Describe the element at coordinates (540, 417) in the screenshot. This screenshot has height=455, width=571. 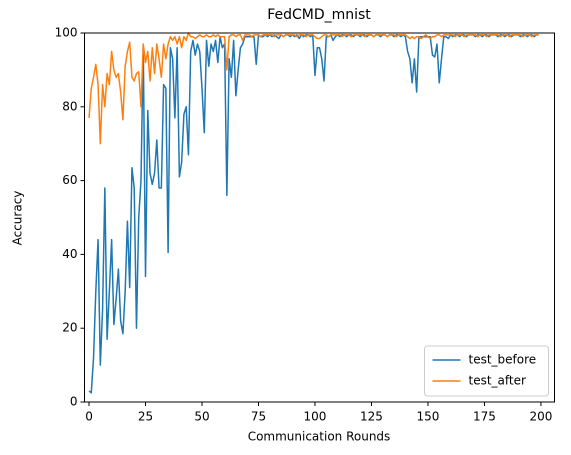
I see `x-tick-label: 200` at that location.